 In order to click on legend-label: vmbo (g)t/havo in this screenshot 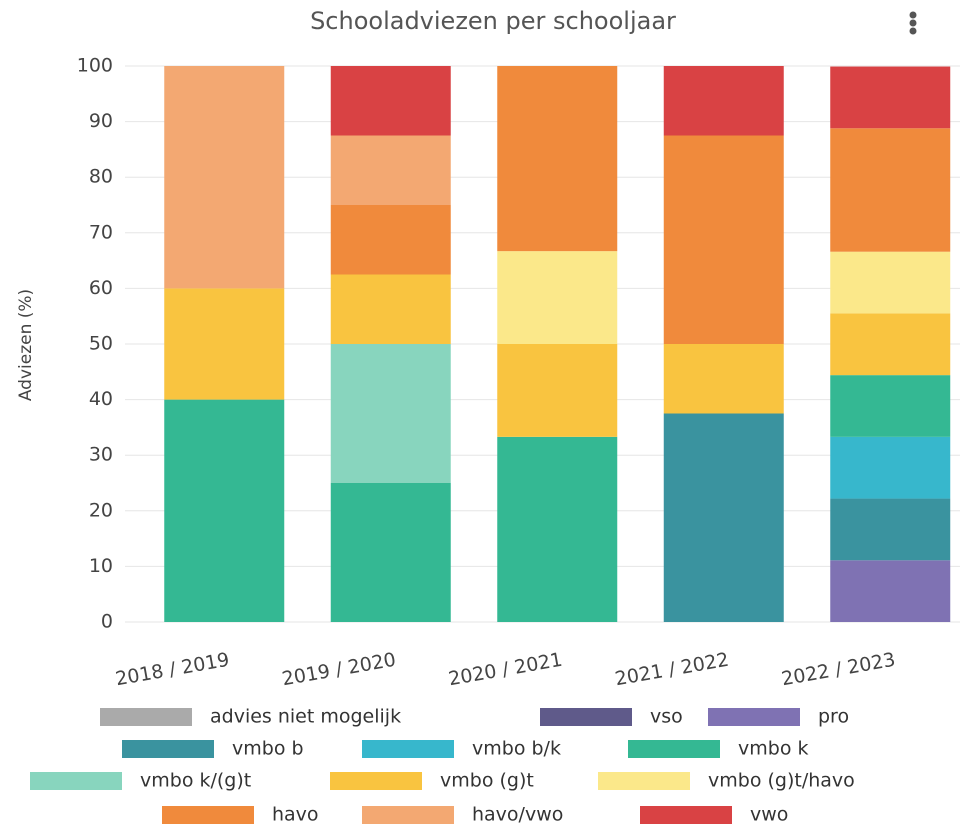, I will do `click(781, 781)`.